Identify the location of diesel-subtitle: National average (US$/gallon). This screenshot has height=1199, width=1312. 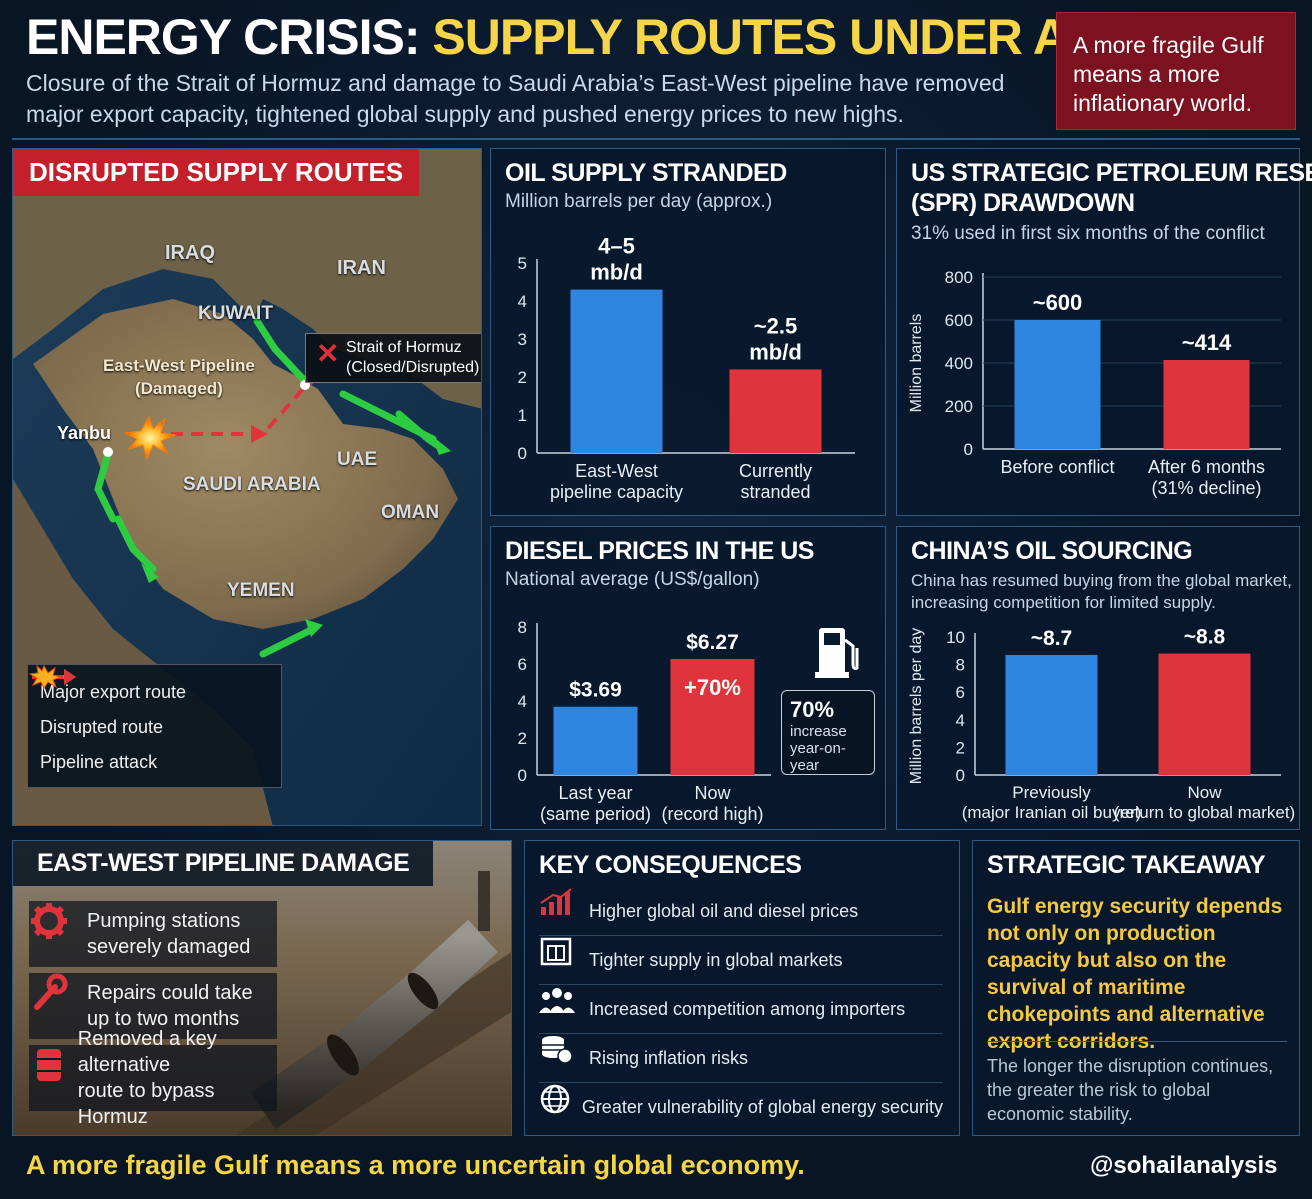
(632, 579).